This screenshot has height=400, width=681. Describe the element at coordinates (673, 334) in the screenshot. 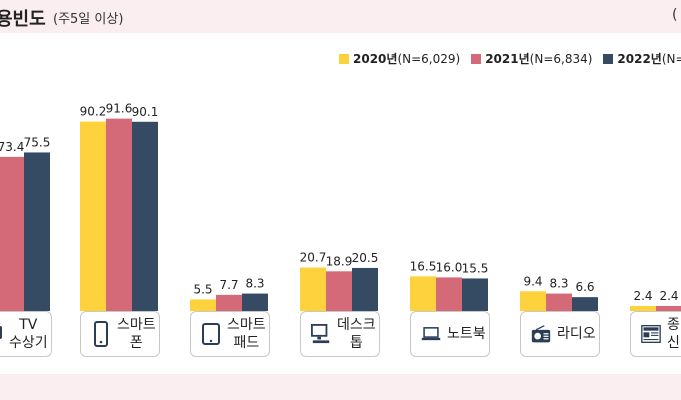

I see `category-label-6: 종 신` at that location.